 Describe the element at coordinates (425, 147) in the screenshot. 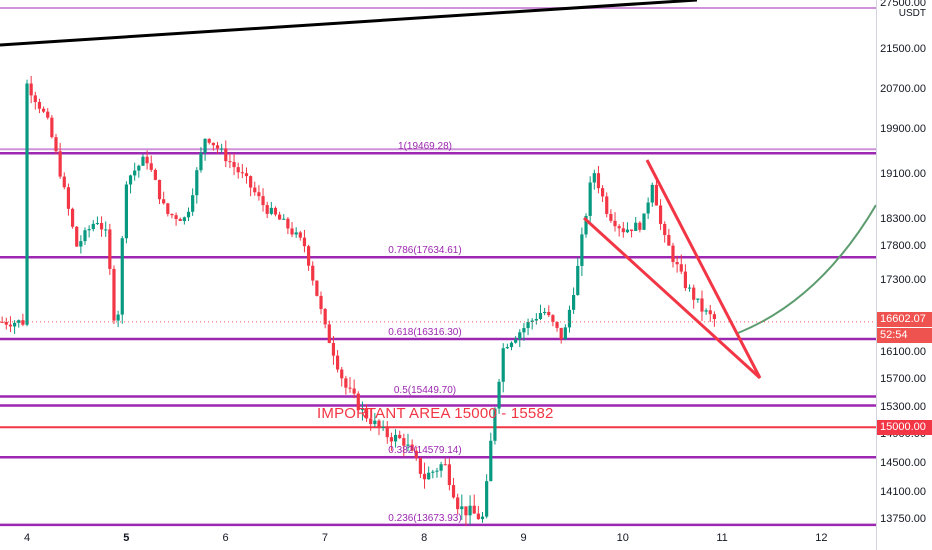

I see `fib-level-label: 1(19469.28)` at that location.